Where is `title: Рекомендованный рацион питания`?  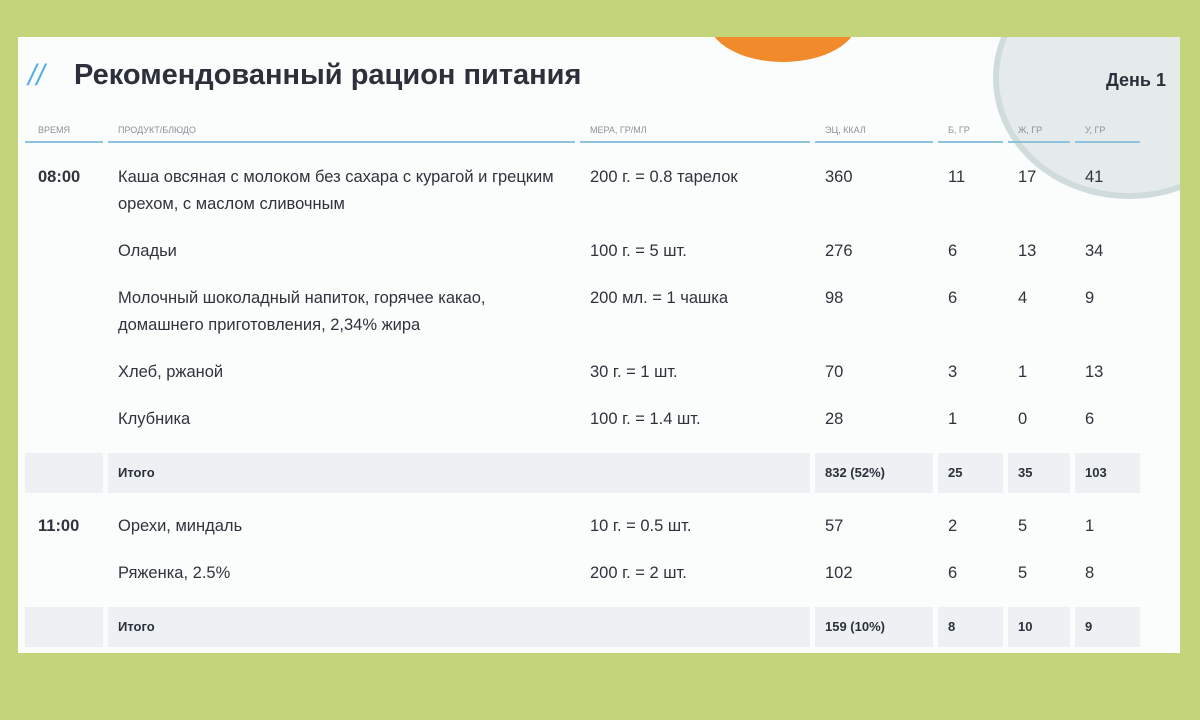
title: Рекомендованный рацион питания is located at coordinates (328, 75).